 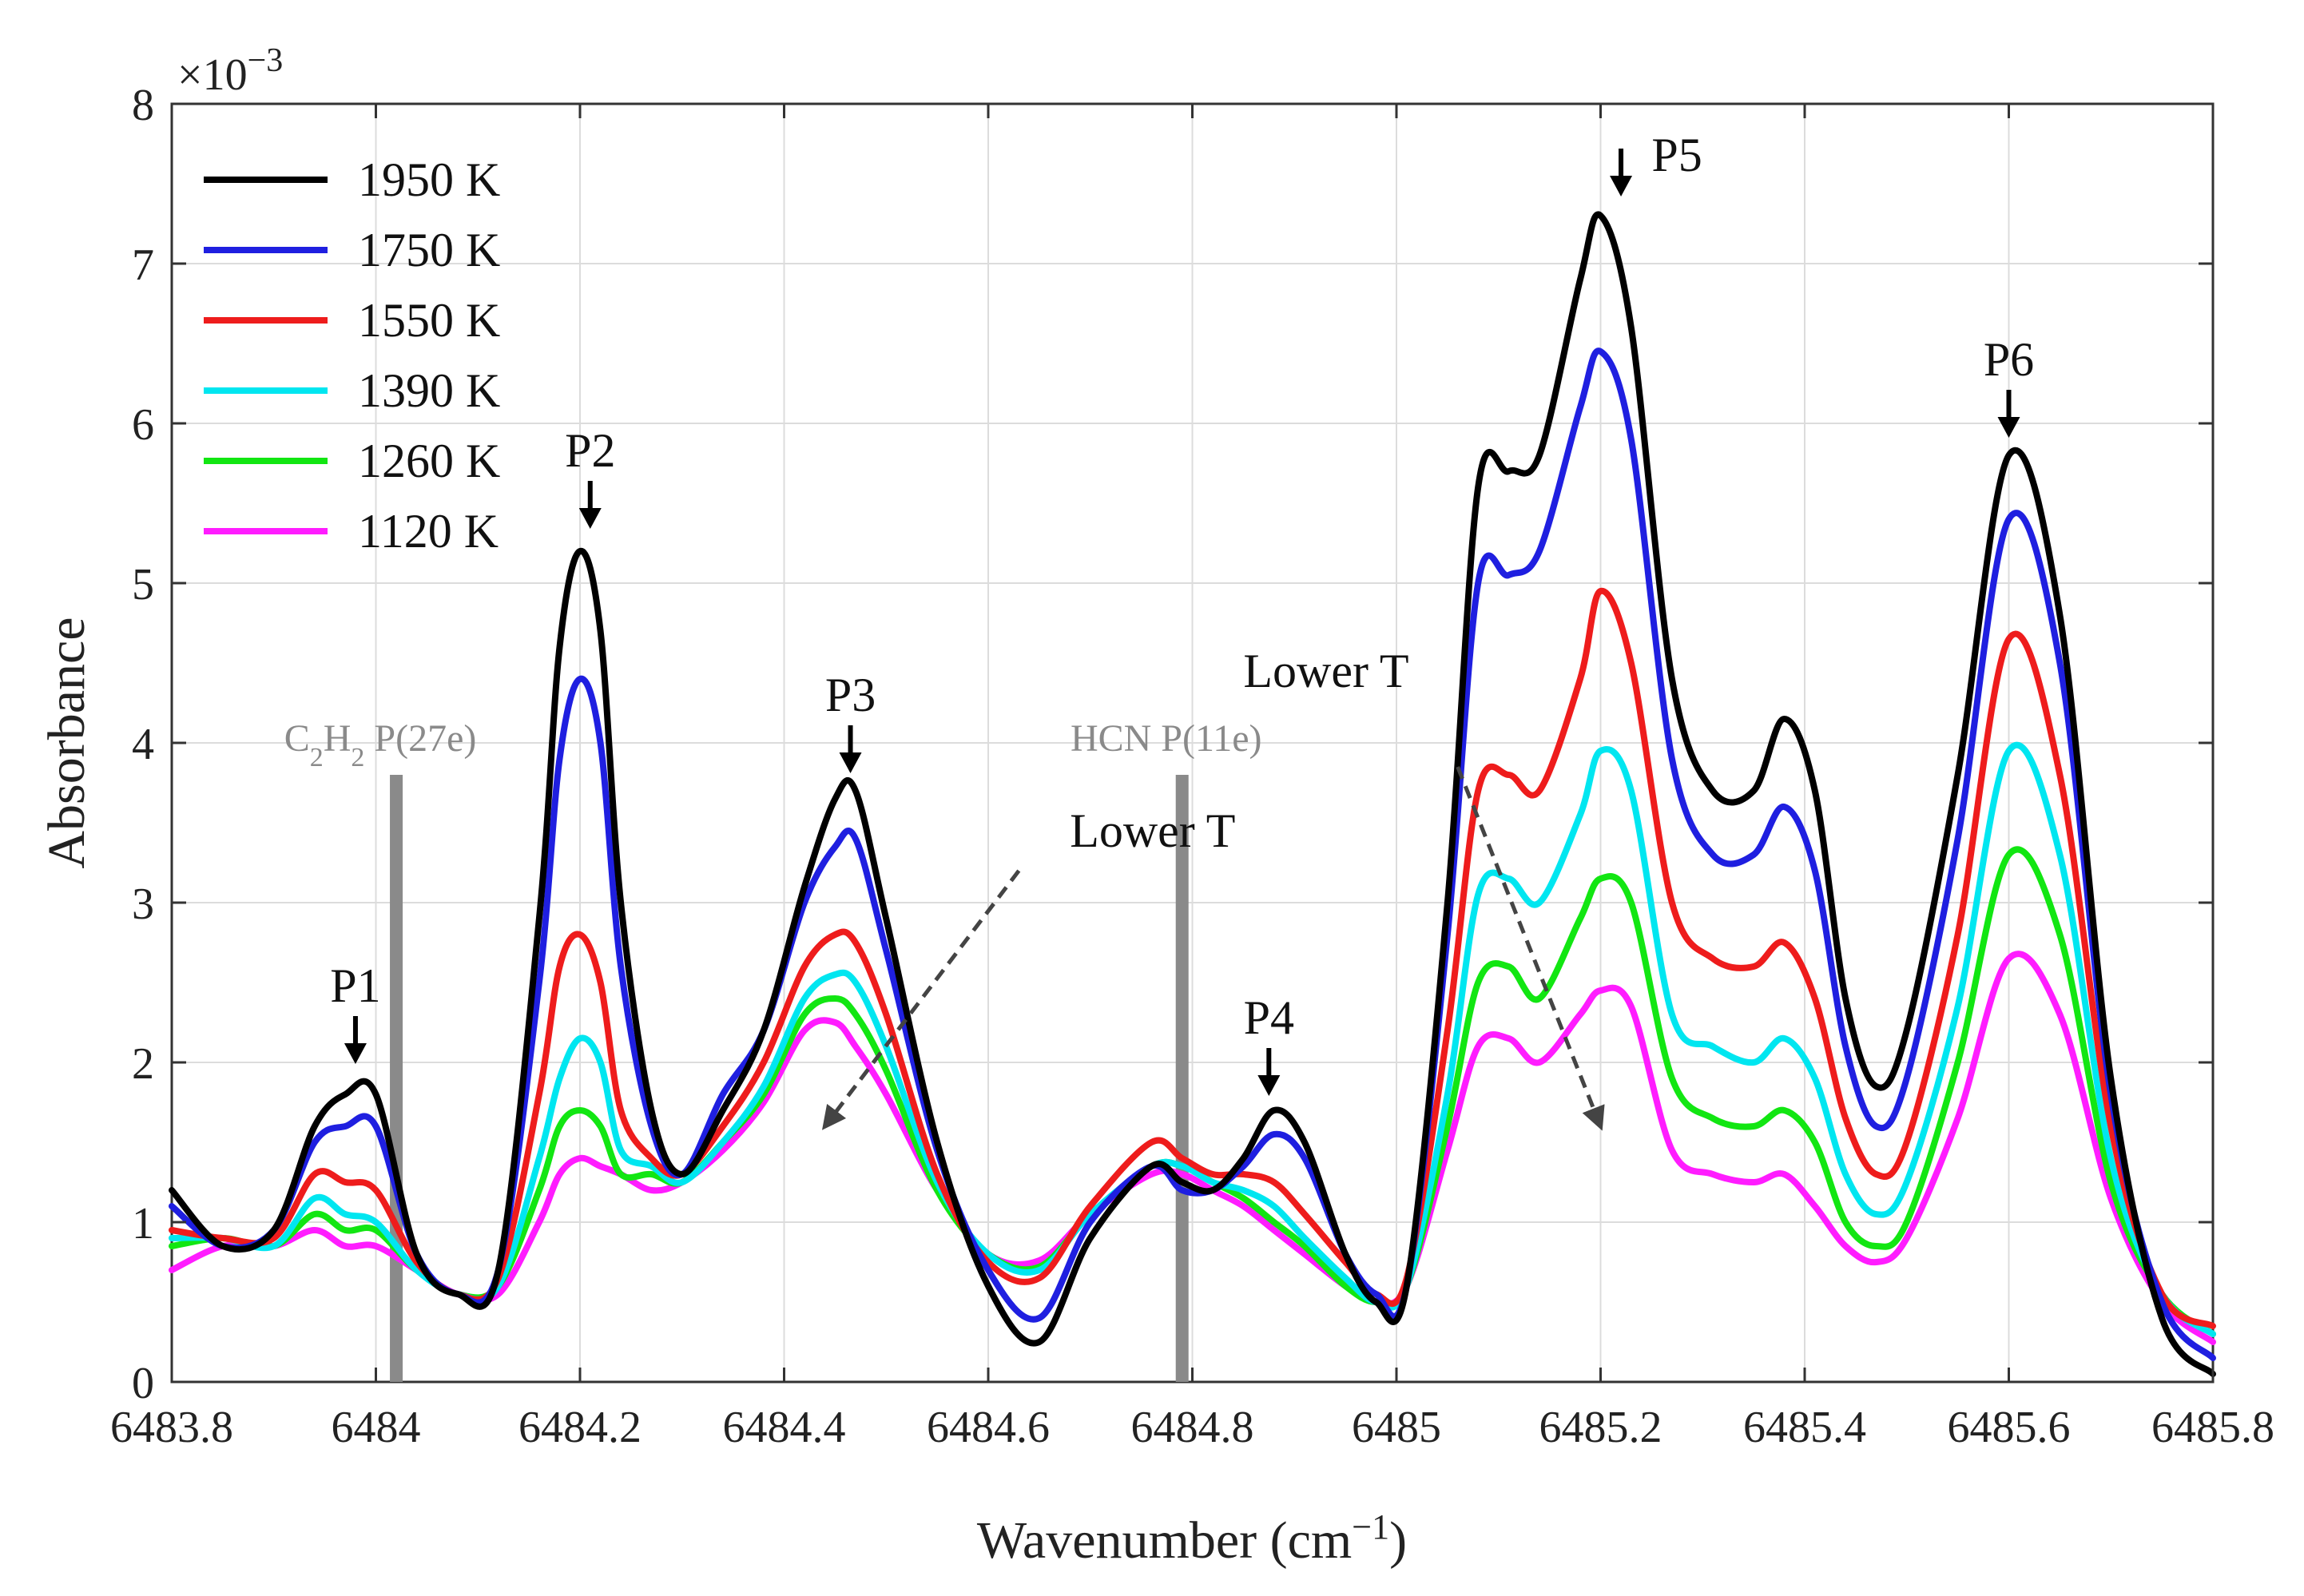 What do you see at coordinates (428, 531) in the screenshot?
I see `legend-label: 1120 K` at bounding box center [428, 531].